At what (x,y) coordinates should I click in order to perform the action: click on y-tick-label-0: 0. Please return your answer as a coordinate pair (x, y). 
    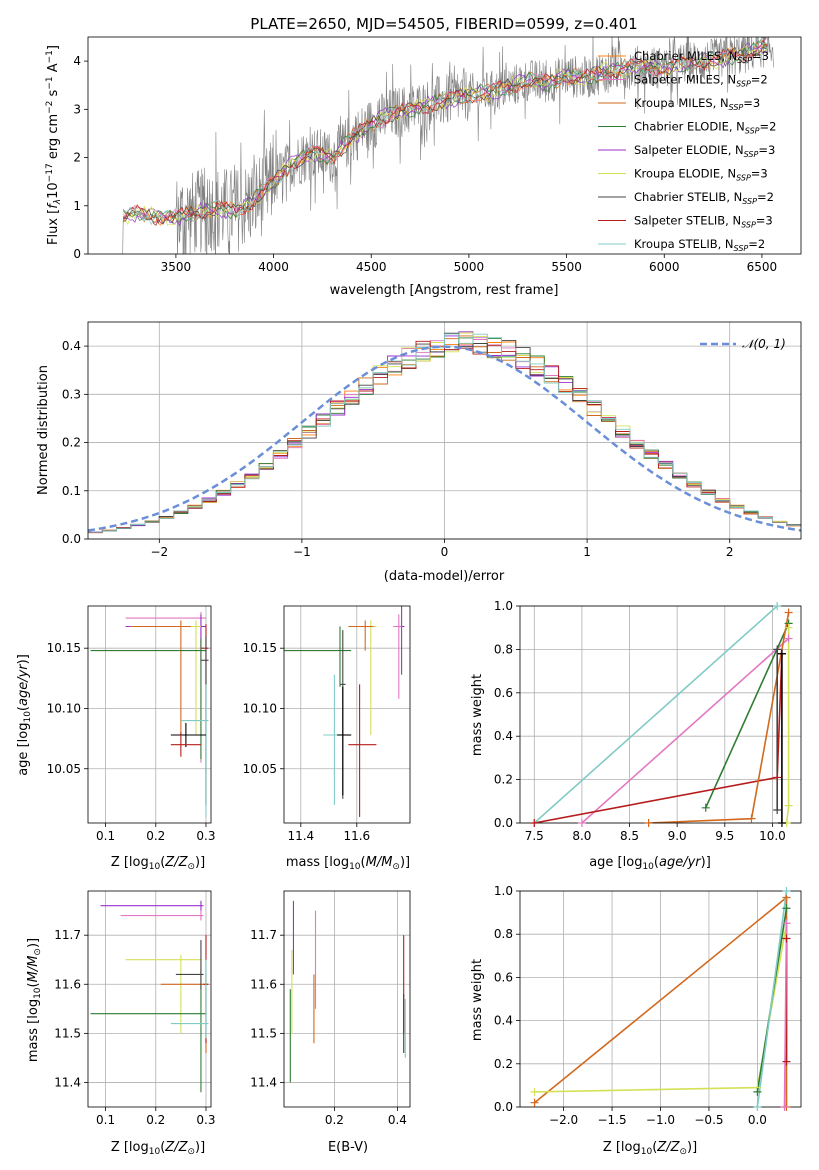
    Looking at the image, I should click on (77, 254).